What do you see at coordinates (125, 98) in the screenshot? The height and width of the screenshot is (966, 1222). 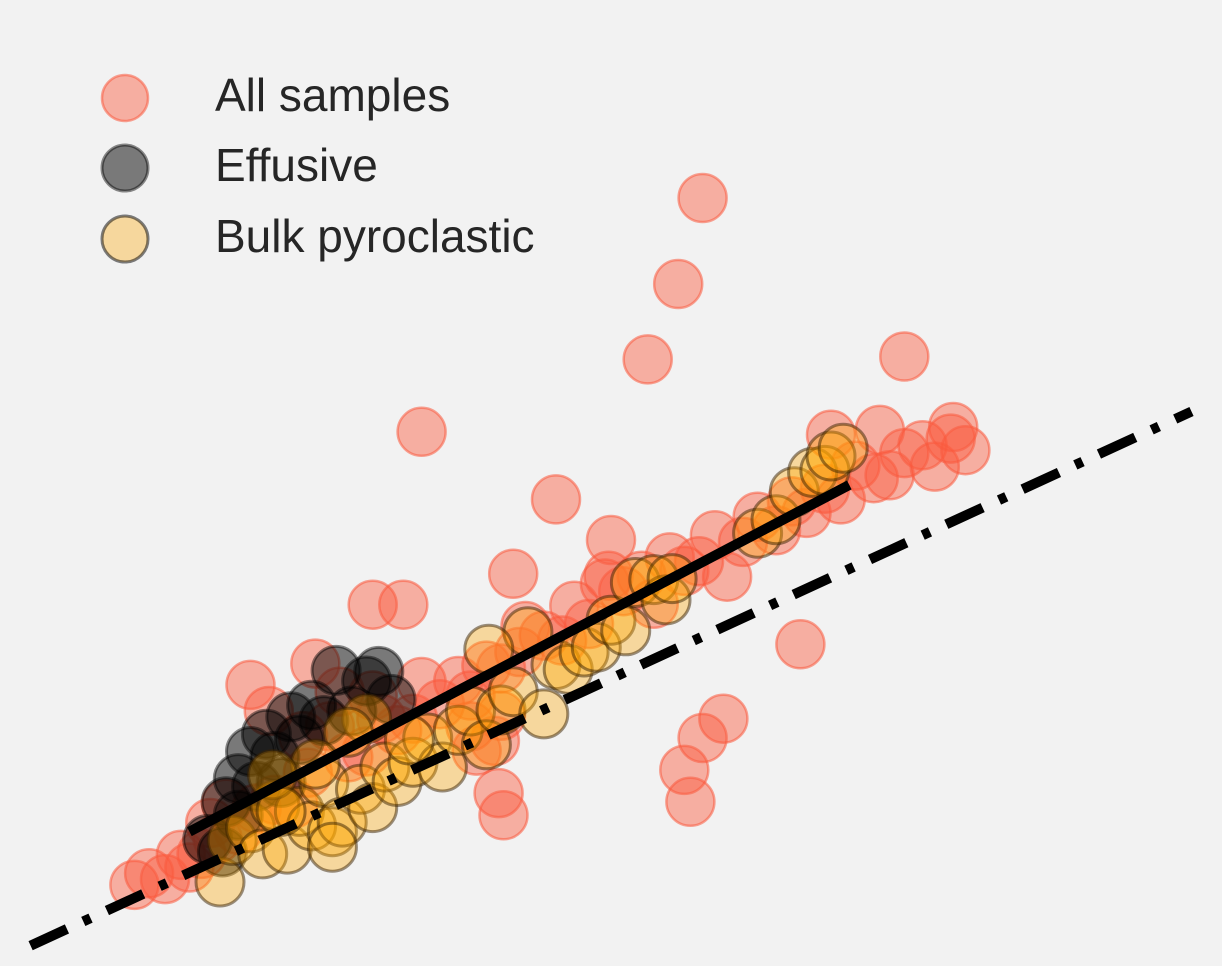 I see `legend-marker-all-samples` at bounding box center [125, 98].